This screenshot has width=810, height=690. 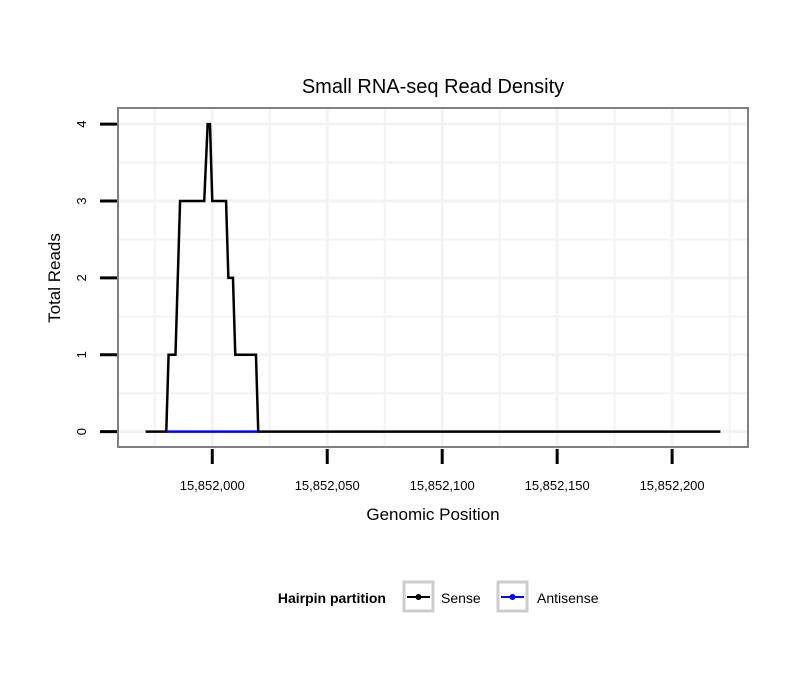 I want to click on y-axis-label: Total Reads, so click(x=54, y=278).